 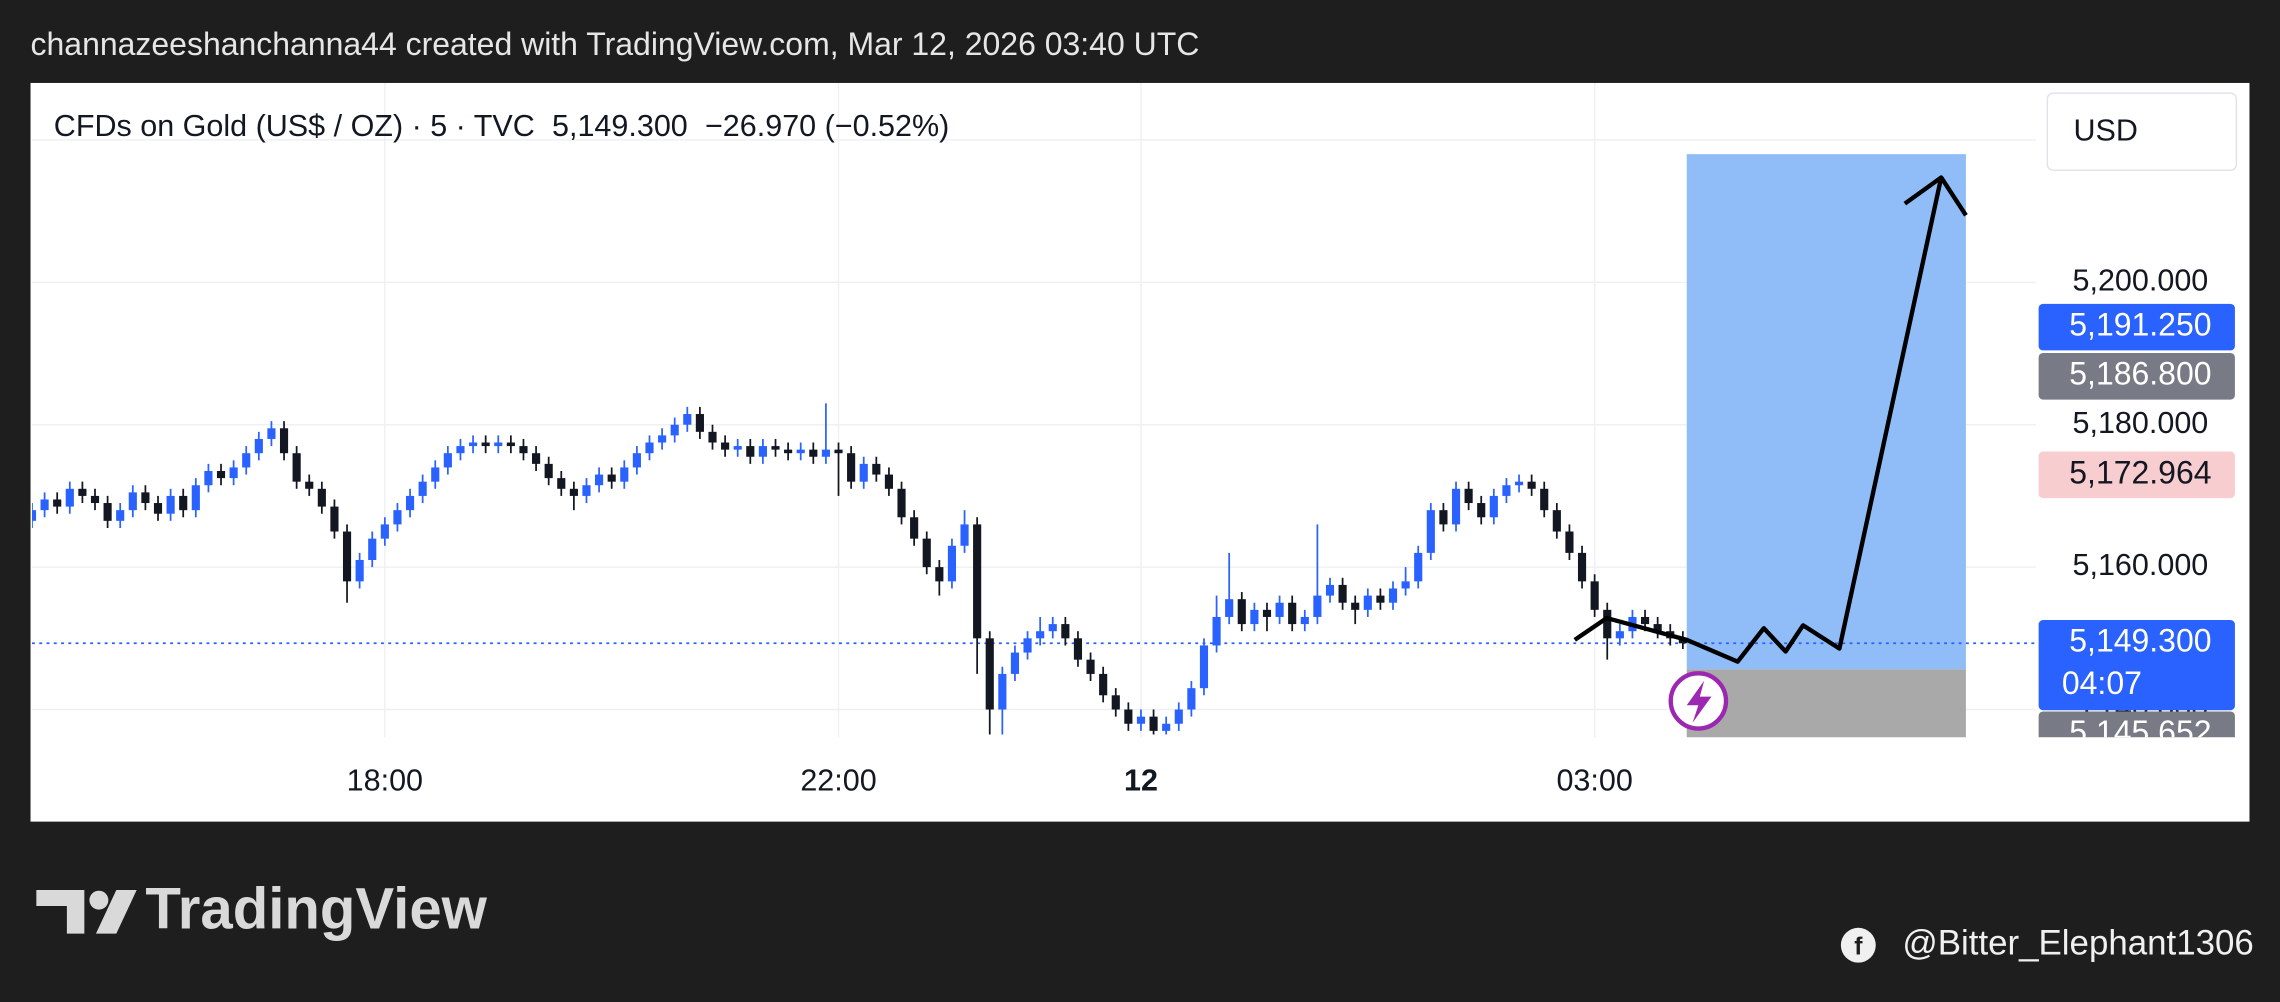 I want to click on symbol: CFDs on Gold (US$ / OZ) · 5 · TVC, so click(x=294, y=126).